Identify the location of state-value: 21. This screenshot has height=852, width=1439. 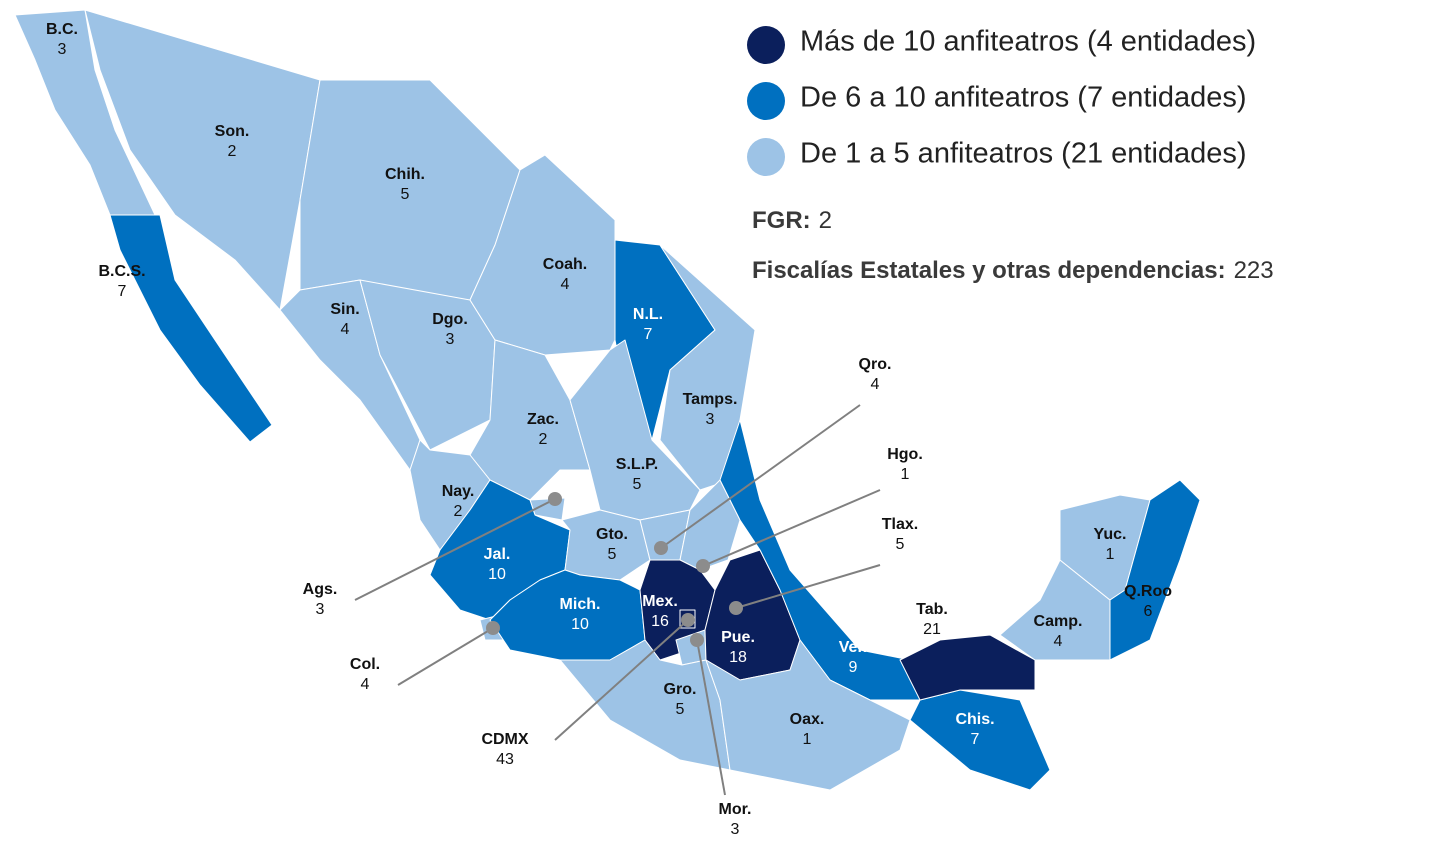
(932, 629).